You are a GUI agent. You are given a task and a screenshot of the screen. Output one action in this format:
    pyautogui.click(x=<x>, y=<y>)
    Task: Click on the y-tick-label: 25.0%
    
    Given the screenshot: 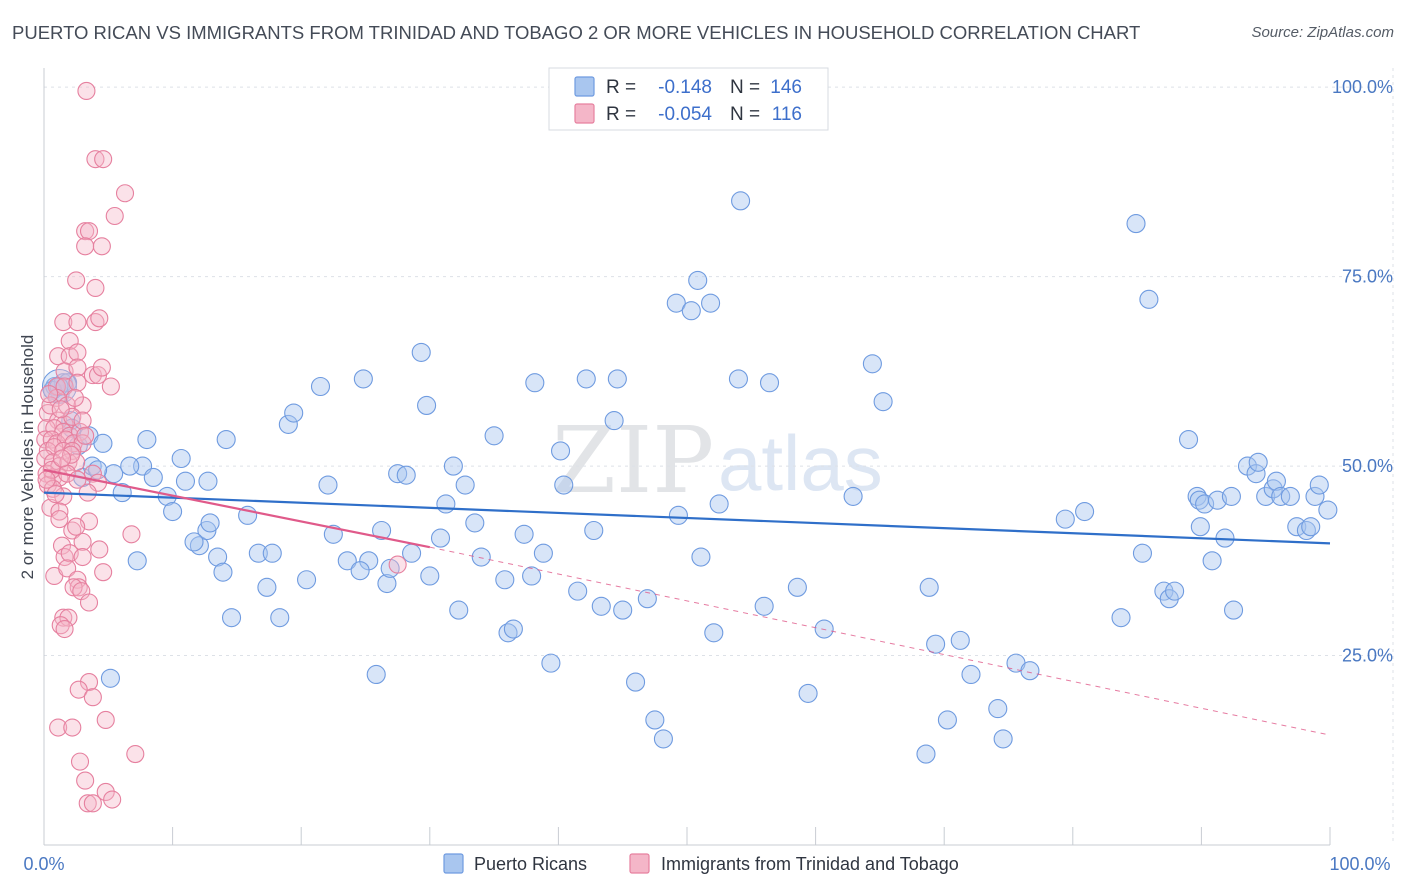 What is the action you would take?
    pyautogui.click(x=1367, y=656)
    